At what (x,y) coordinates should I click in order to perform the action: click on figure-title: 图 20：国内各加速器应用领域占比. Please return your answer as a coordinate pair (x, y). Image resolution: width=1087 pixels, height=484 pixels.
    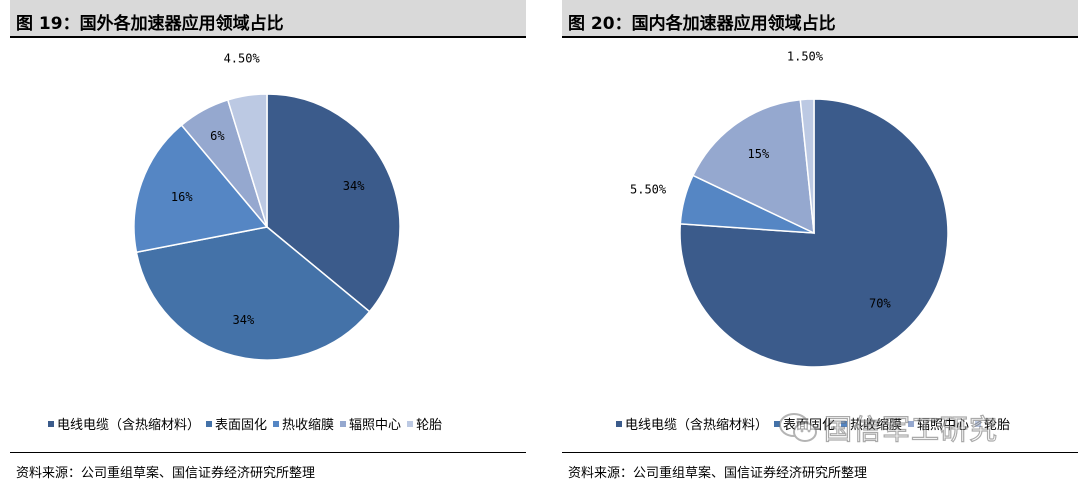
    Looking at the image, I should click on (702, 24).